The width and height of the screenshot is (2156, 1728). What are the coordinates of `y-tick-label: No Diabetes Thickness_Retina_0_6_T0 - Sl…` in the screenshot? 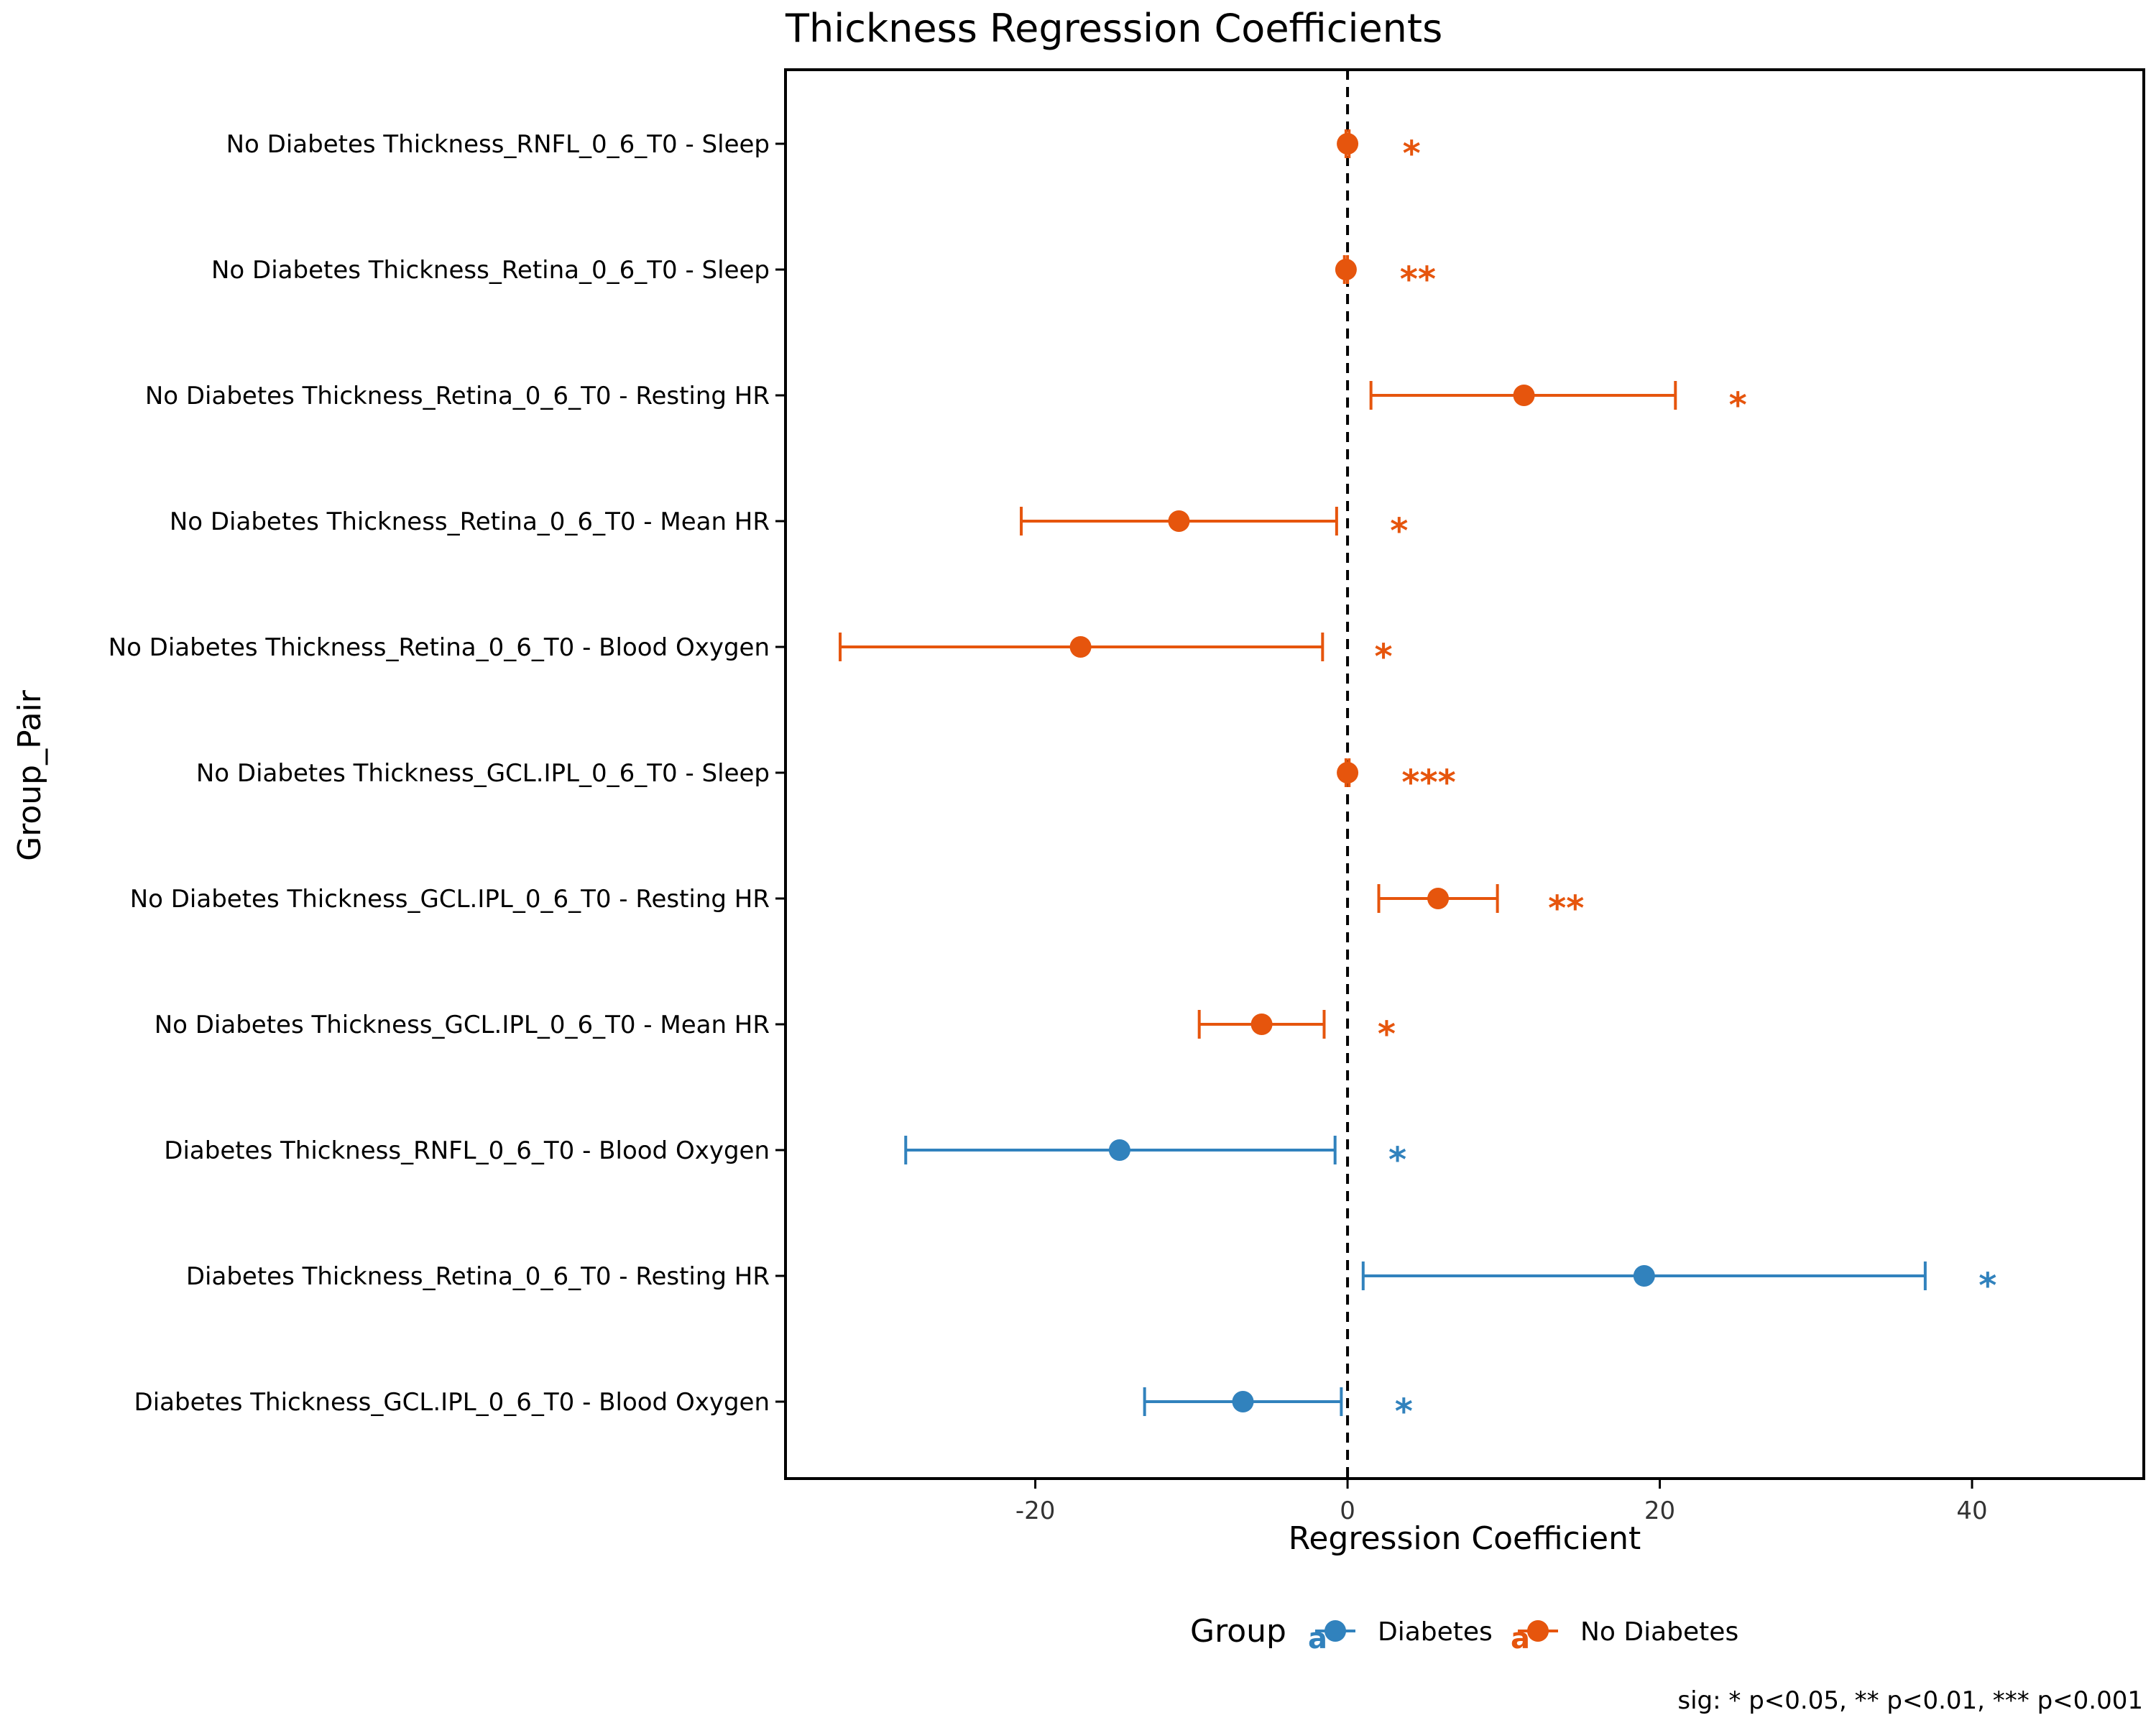 It's located at (490, 270).